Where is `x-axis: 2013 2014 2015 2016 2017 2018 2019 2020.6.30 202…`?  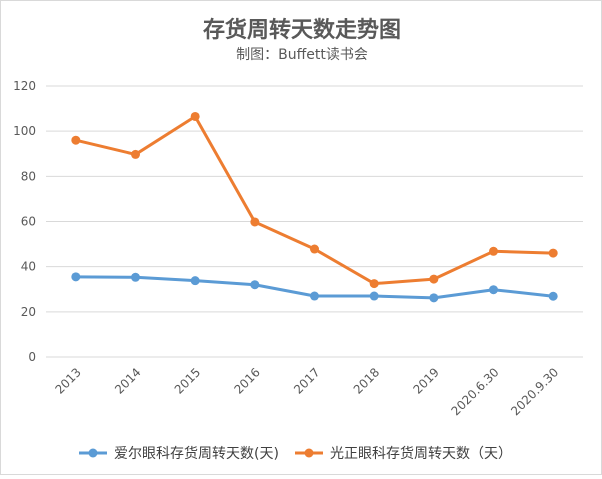
x-axis: 2013 2014 2015 2016 2017 2018 2019 2020.6.30 202… is located at coordinates (306, 391).